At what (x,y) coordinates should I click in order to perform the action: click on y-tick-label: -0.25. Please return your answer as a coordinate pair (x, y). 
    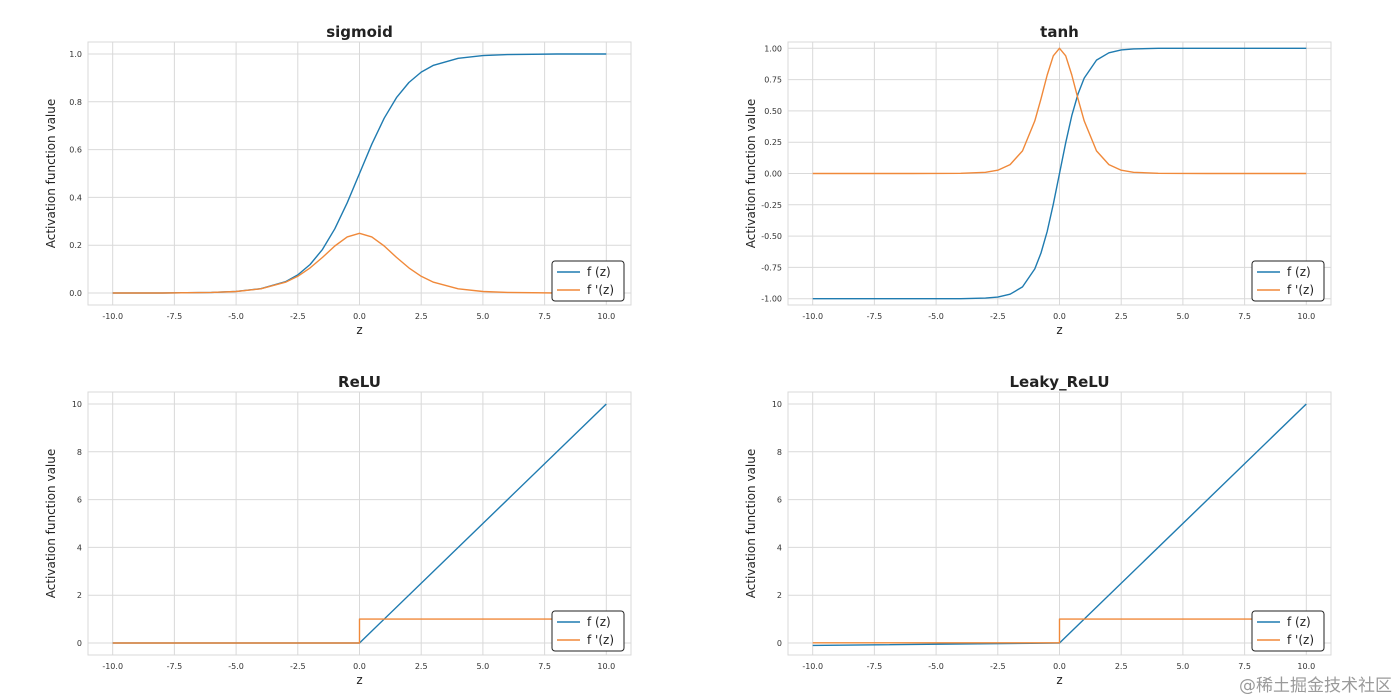
    Looking at the image, I should click on (771, 205).